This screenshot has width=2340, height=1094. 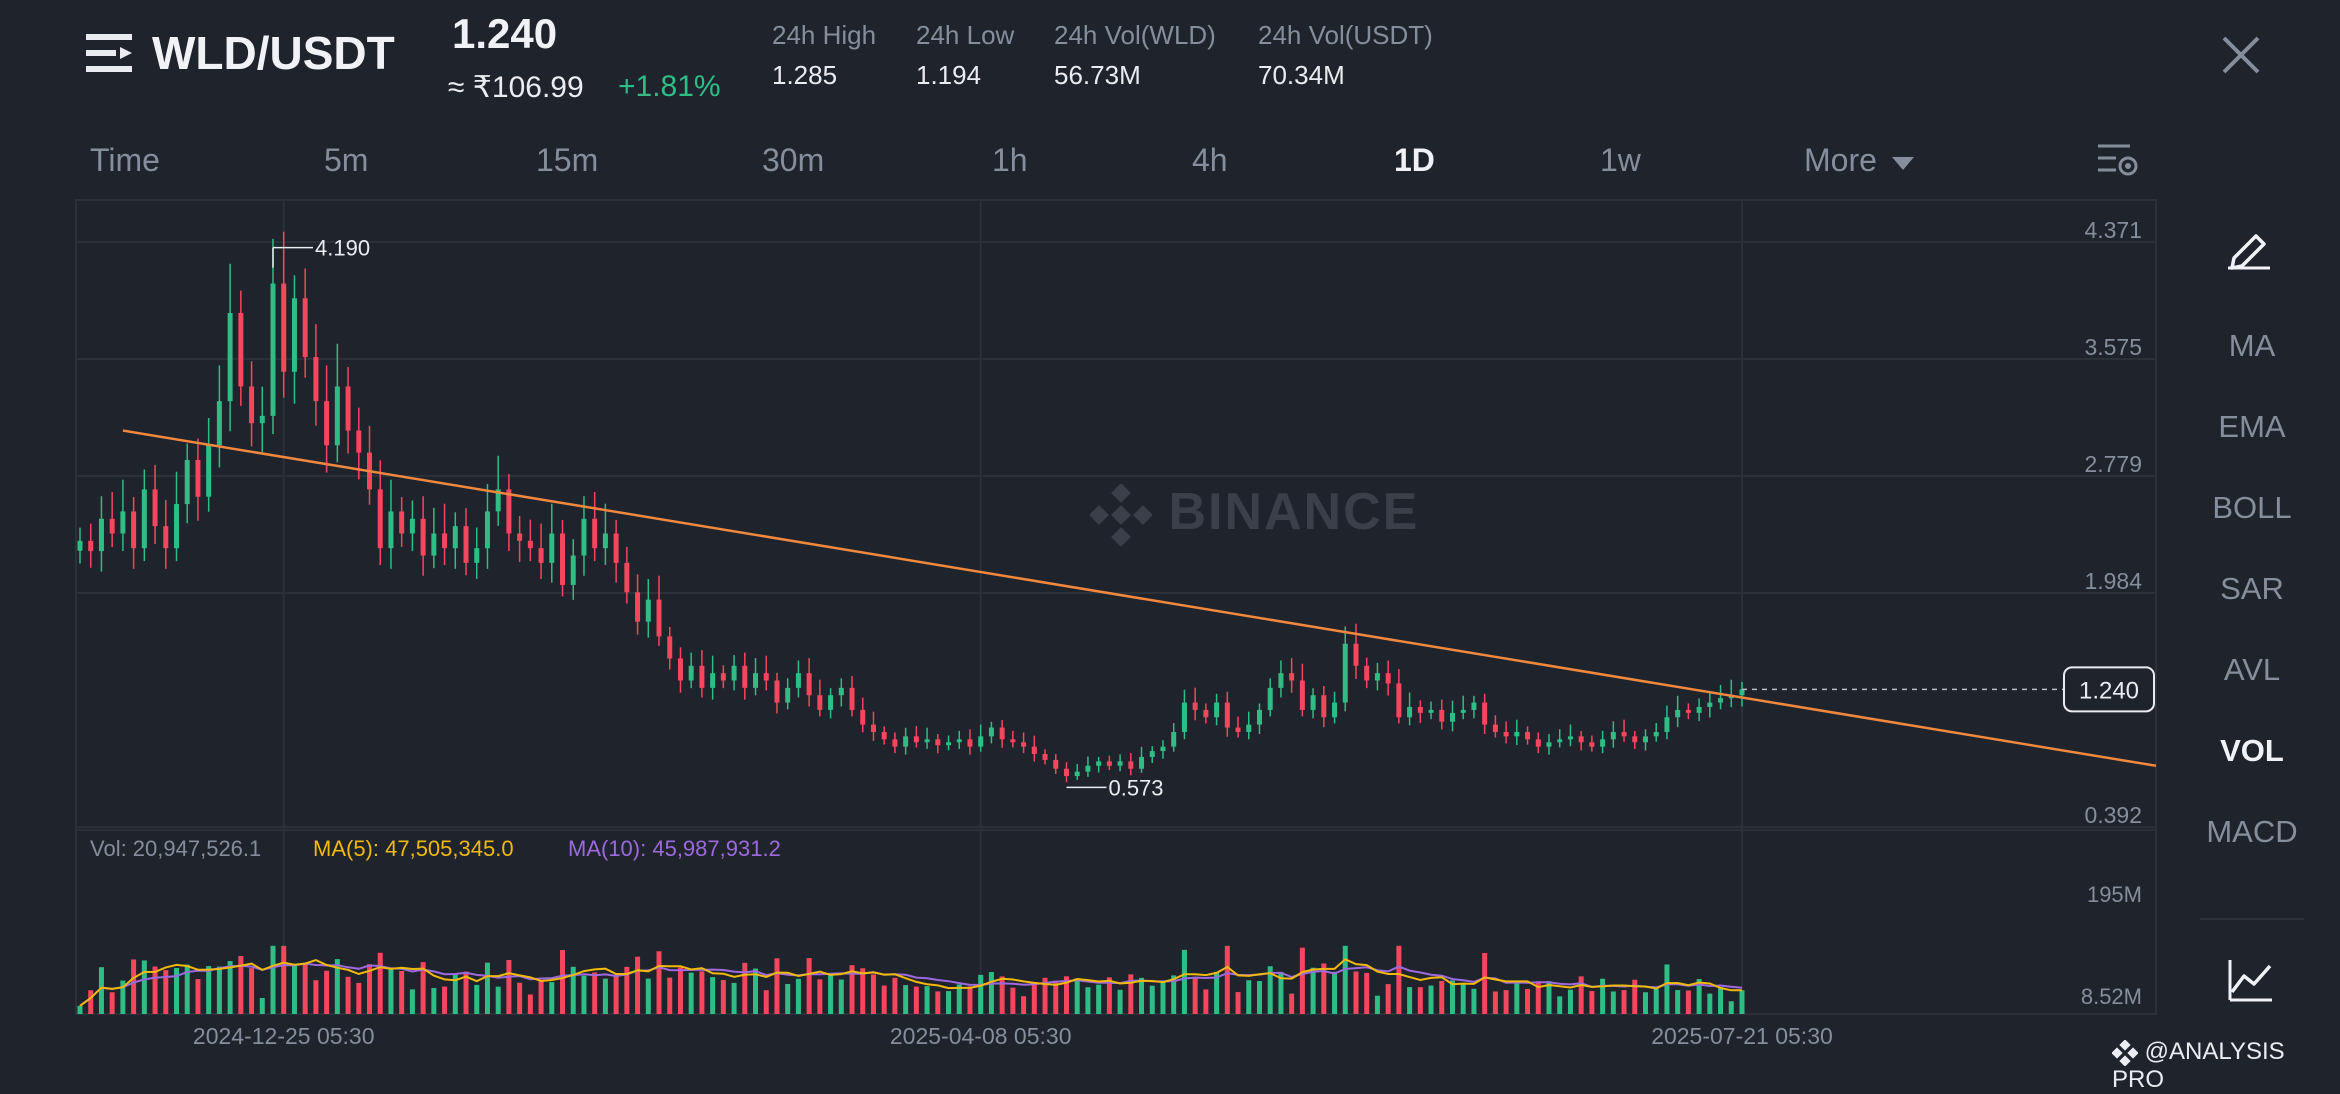 What do you see at coordinates (2252, 507) in the screenshot?
I see `indicator-boll: BOLL` at bounding box center [2252, 507].